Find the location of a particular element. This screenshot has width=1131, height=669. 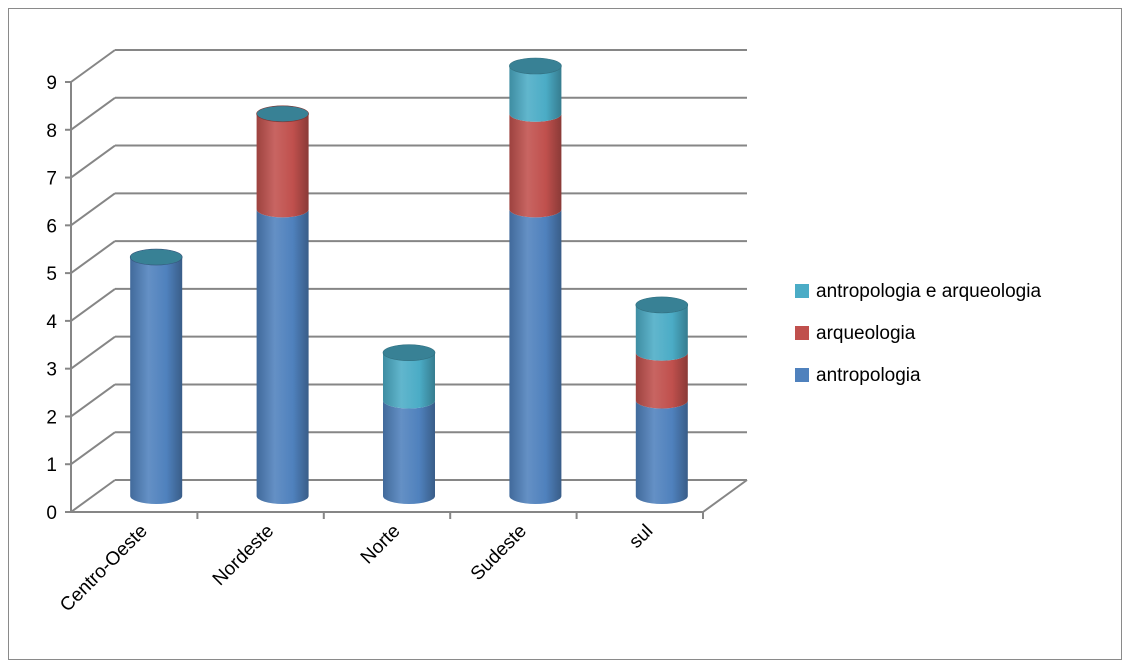

bar-stack-sudeste is located at coordinates (535, 281).